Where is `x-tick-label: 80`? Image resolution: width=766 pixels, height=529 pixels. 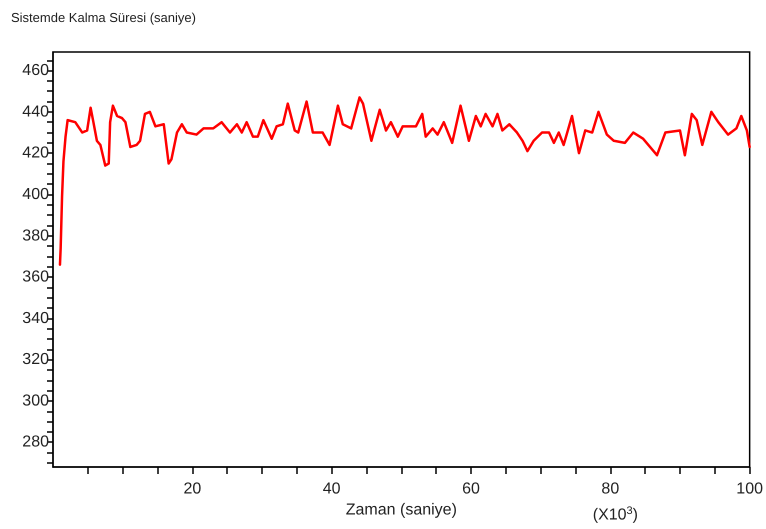 x-tick-label: 80 is located at coordinates (610, 489).